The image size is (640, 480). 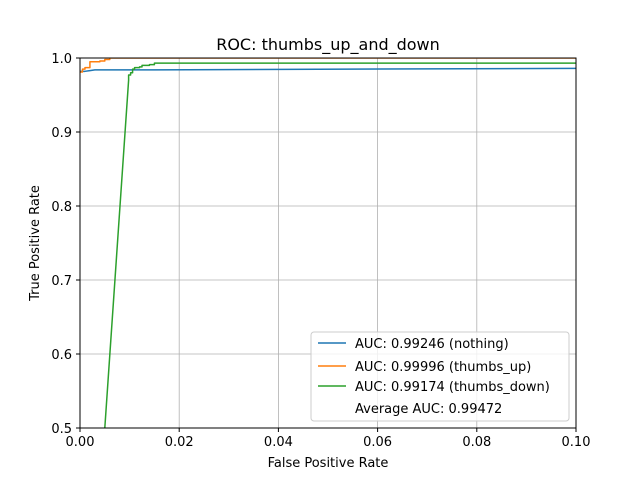 I want to click on y-tick-label: 0.5, so click(x=61, y=429).